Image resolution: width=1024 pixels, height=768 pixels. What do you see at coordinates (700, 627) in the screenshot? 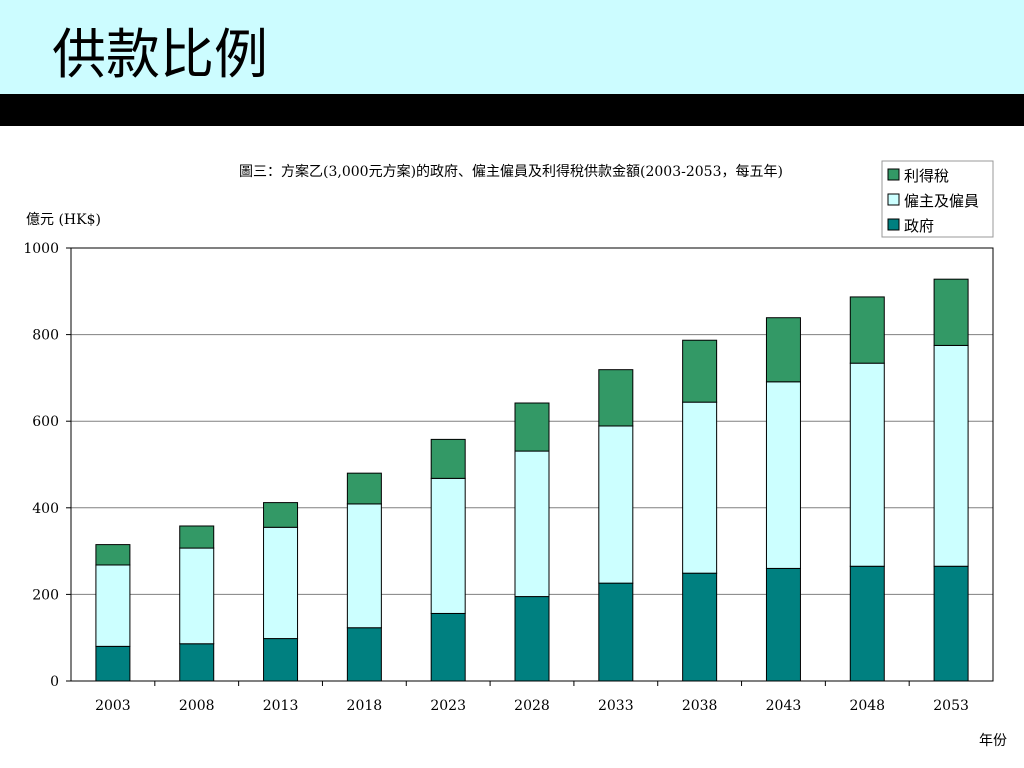
I see `bar-segment-政府-2038` at bounding box center [700, 627].